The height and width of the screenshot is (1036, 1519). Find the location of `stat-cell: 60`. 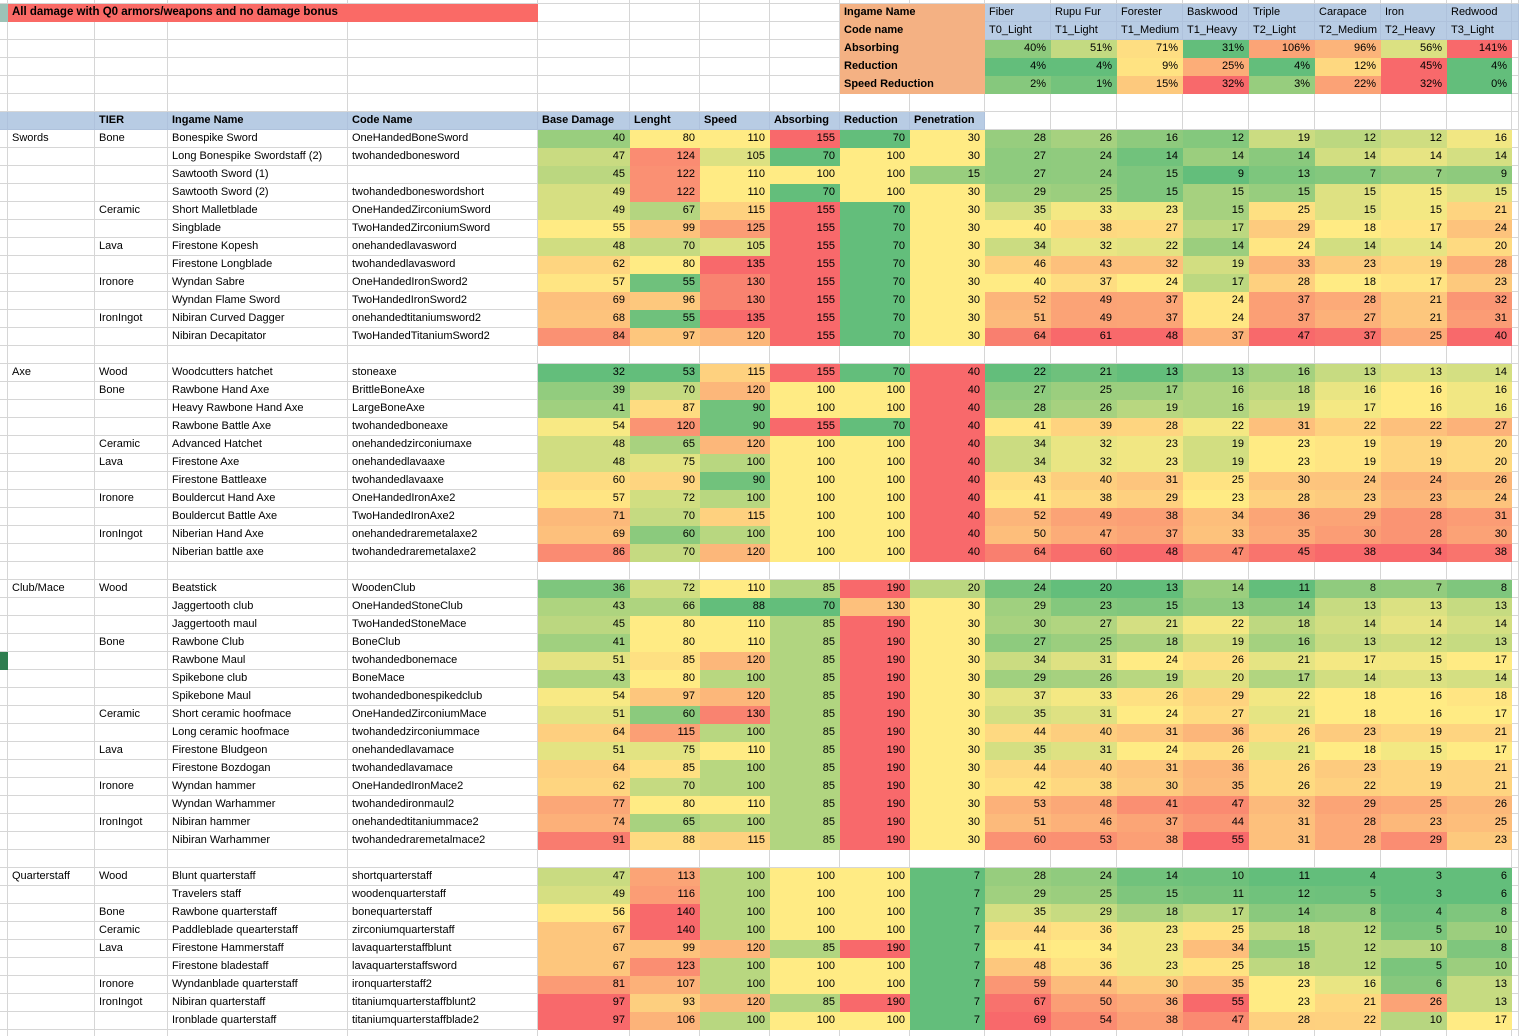

stat-cell: 60 is located at coordinates (665, 535).